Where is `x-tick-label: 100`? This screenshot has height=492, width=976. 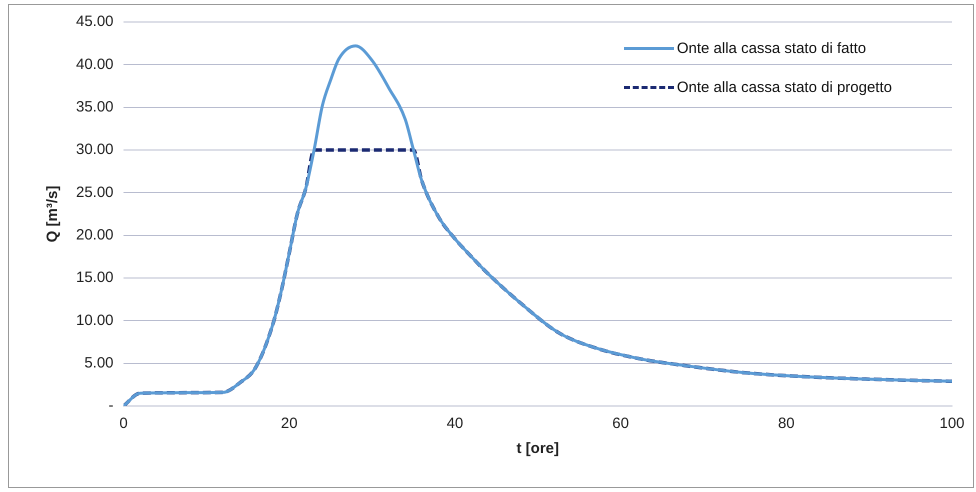
x-tick-label: 100 is located at coordinates (952, 423).